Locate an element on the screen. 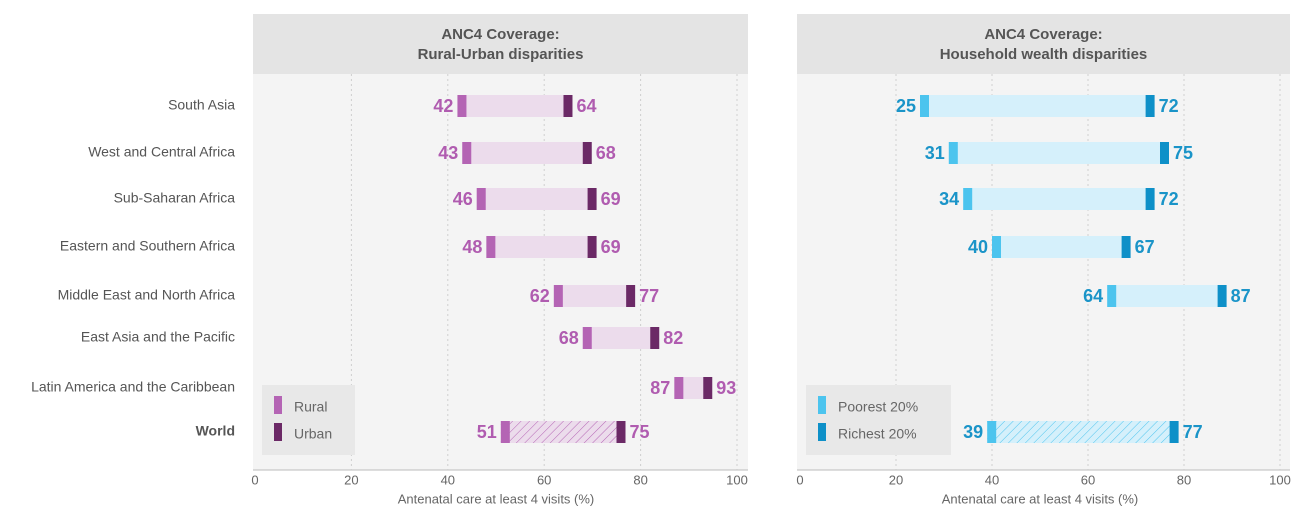  value-label: 39 is located at coordinates (973, 432).